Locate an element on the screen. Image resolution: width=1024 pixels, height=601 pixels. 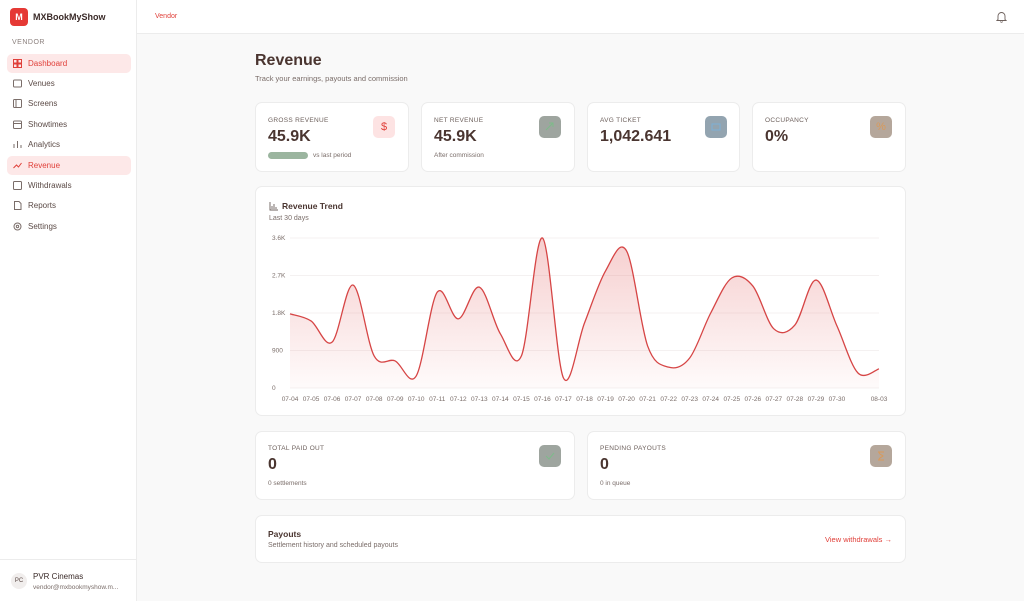
nav-label: Venues is located at coordinates (41, 83).